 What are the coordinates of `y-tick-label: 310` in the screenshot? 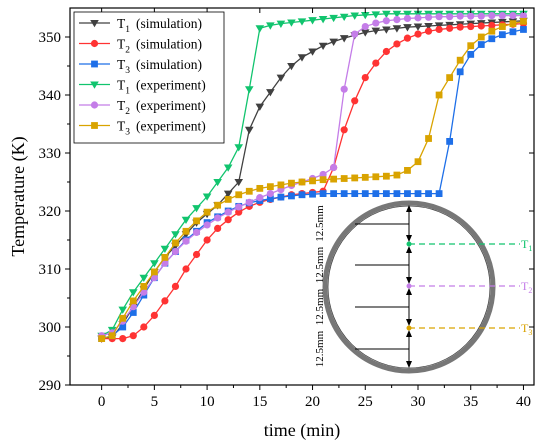 It's located at (50, 270).